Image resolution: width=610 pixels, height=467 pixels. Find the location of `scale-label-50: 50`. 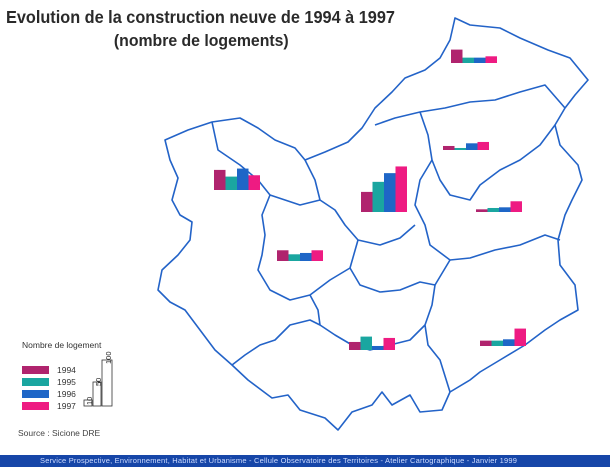

scale-label-50: 50 is located at coordinates (98, 381).